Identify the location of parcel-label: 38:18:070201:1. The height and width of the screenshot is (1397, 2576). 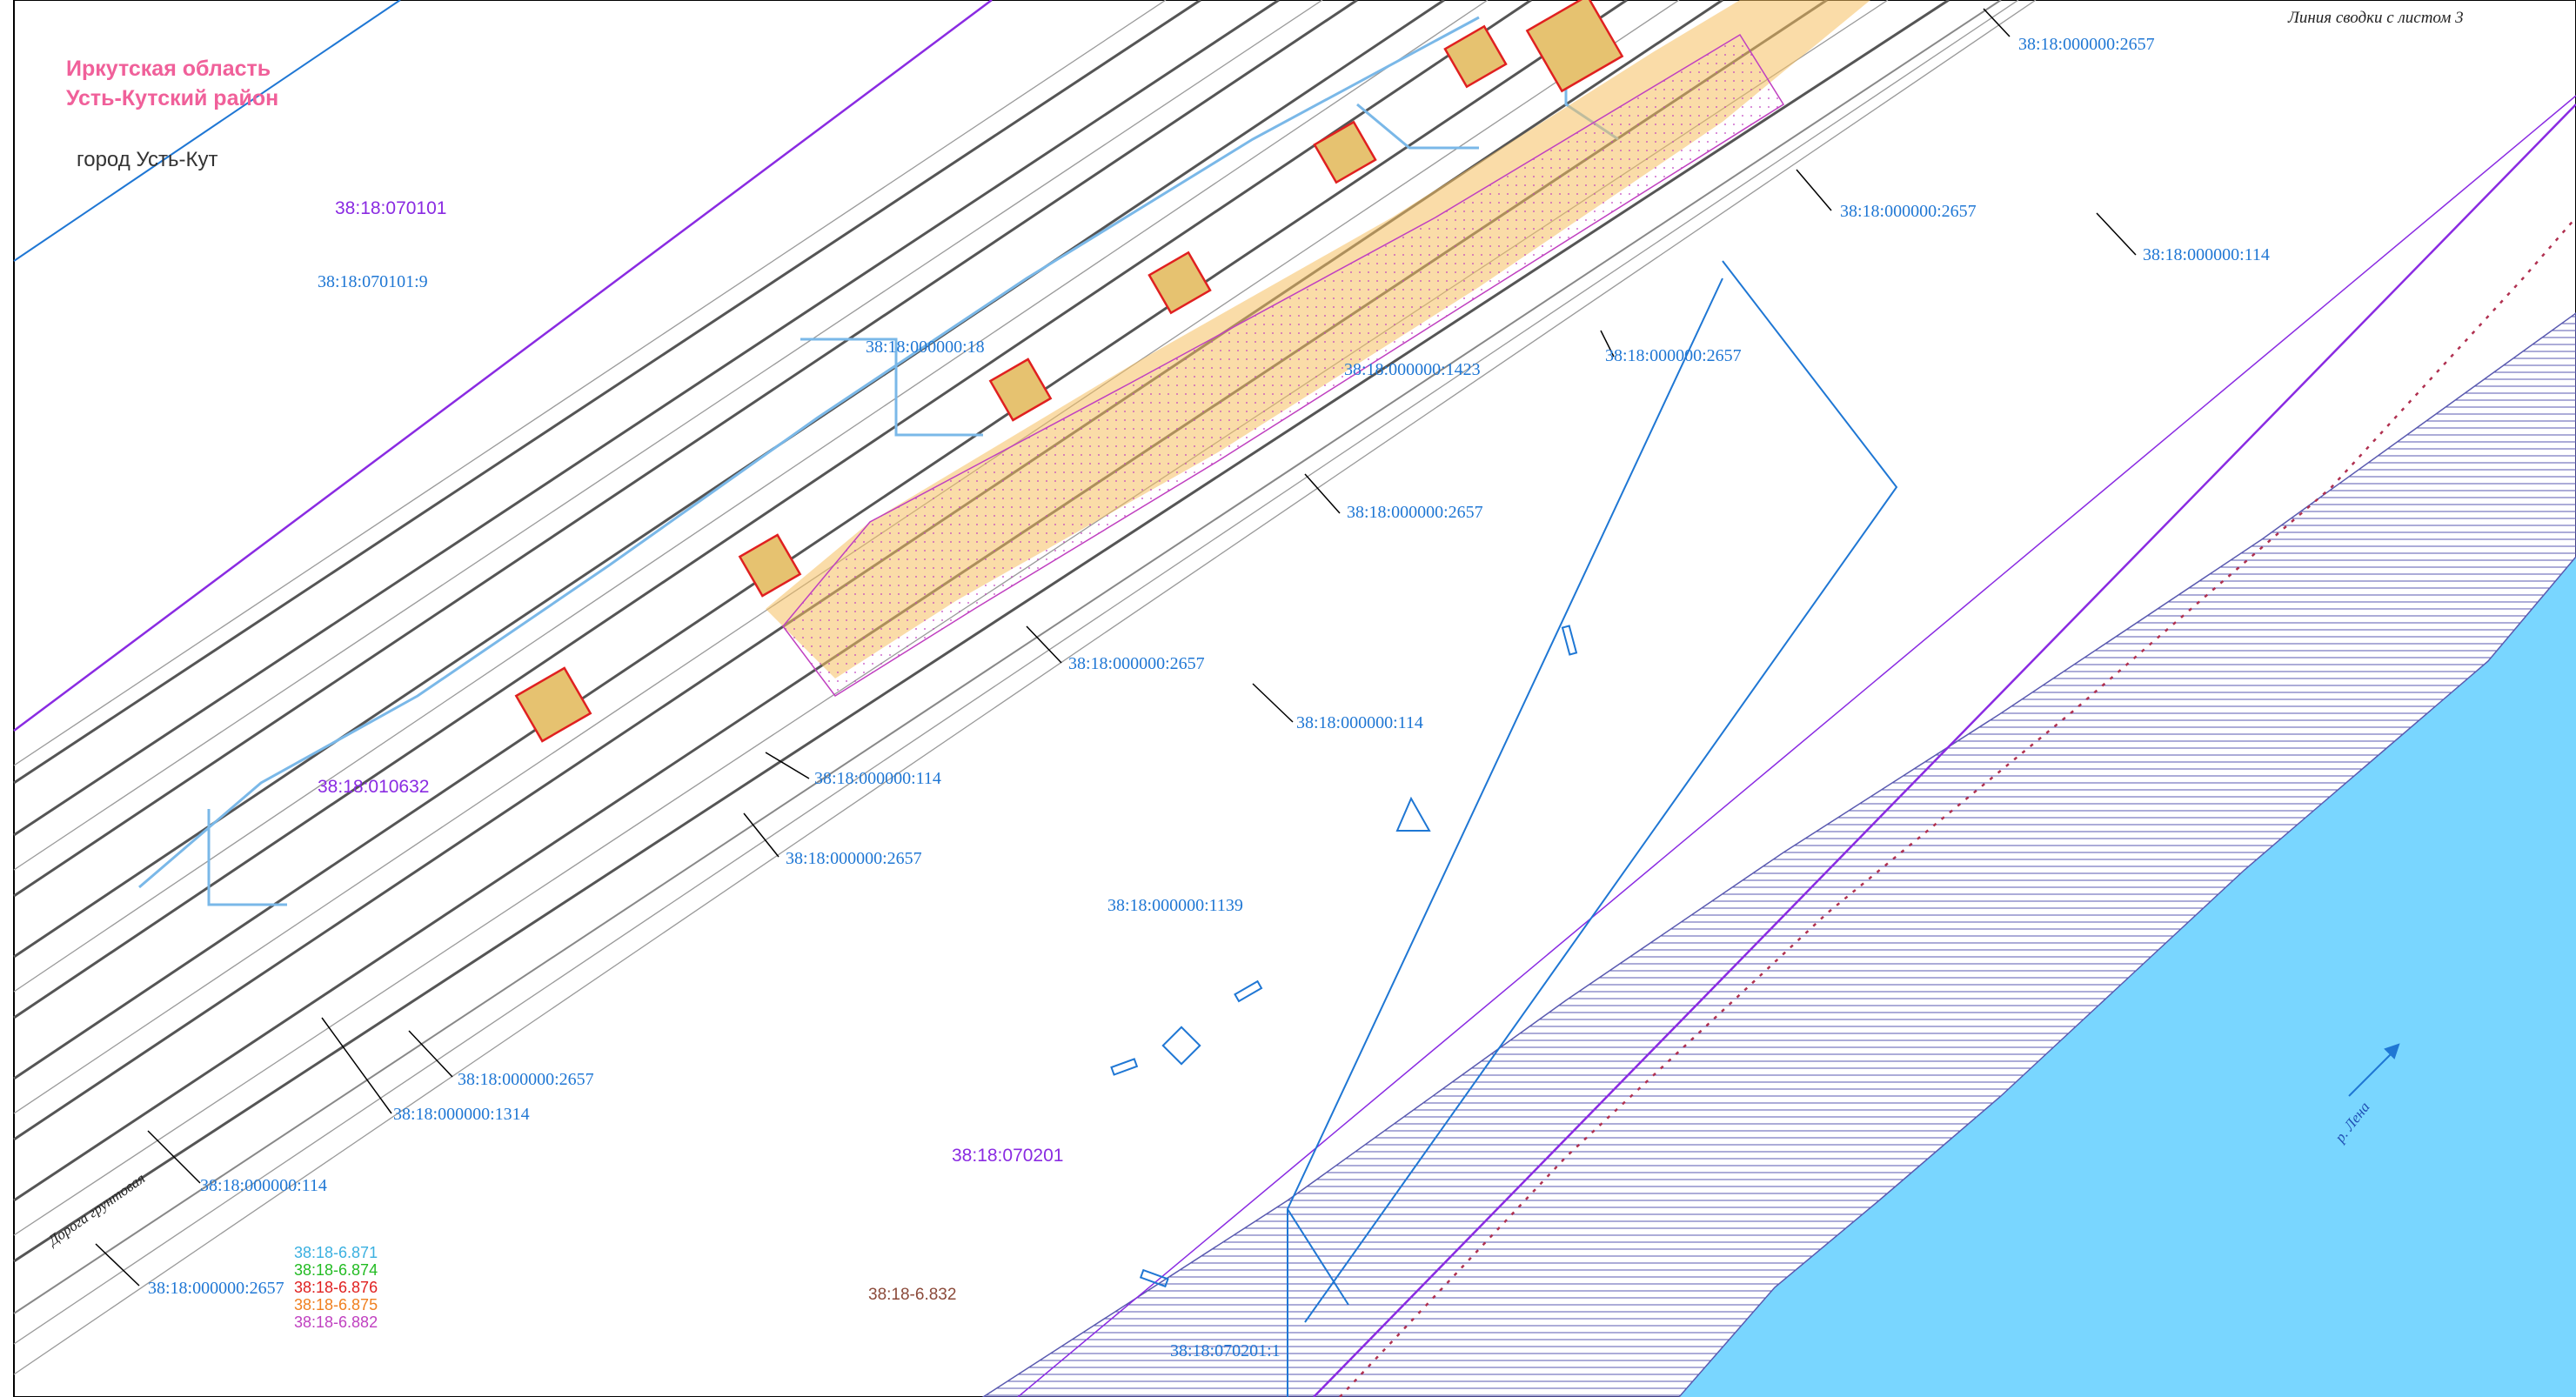
(1225, 1350).